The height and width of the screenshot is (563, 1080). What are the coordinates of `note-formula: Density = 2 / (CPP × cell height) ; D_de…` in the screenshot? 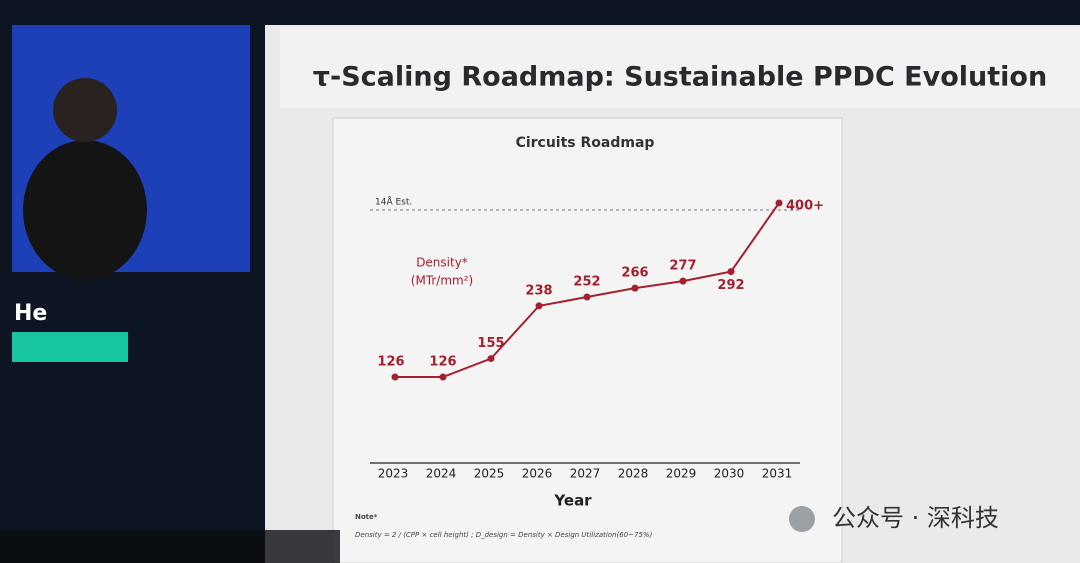 It's located at (504, 535).